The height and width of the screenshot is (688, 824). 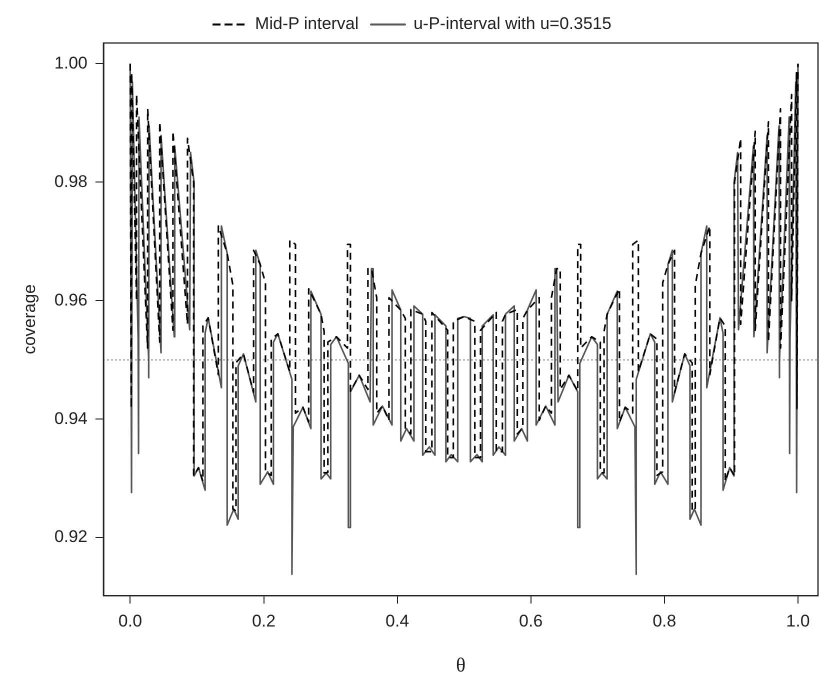 What do you see at coordinates (461, 665) in the screenshot?
I see `x-axis-title: θ` at bounding box center [461, 665].